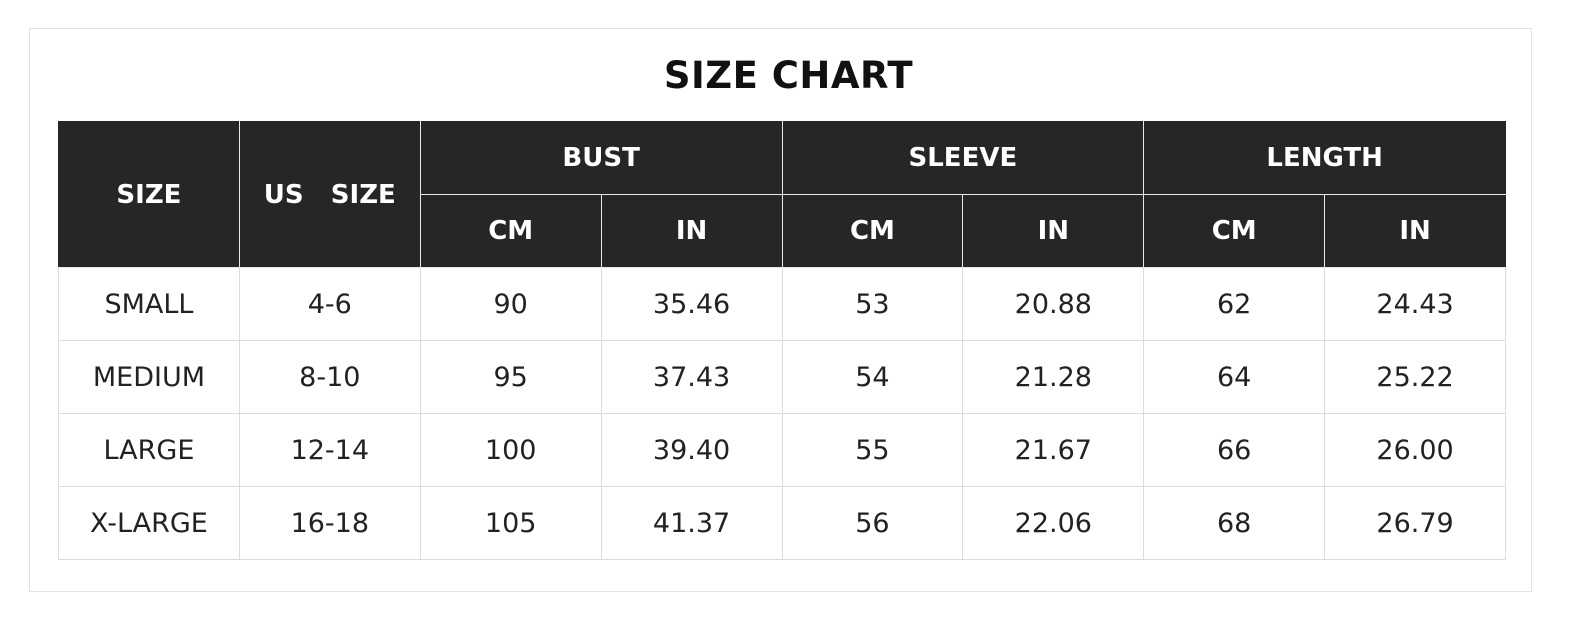 This screenshot has height=643, width=1577. I want to click on table-cell: 8-10, so click(329, 377).